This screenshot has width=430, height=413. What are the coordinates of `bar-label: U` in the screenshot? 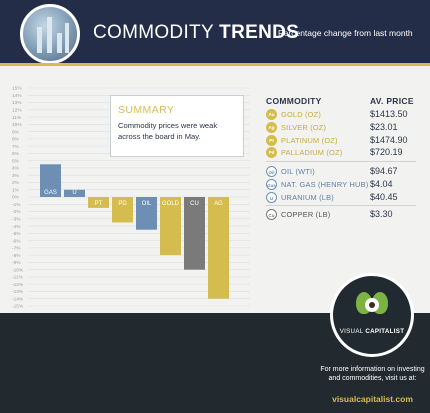 It's located at (74, 193).